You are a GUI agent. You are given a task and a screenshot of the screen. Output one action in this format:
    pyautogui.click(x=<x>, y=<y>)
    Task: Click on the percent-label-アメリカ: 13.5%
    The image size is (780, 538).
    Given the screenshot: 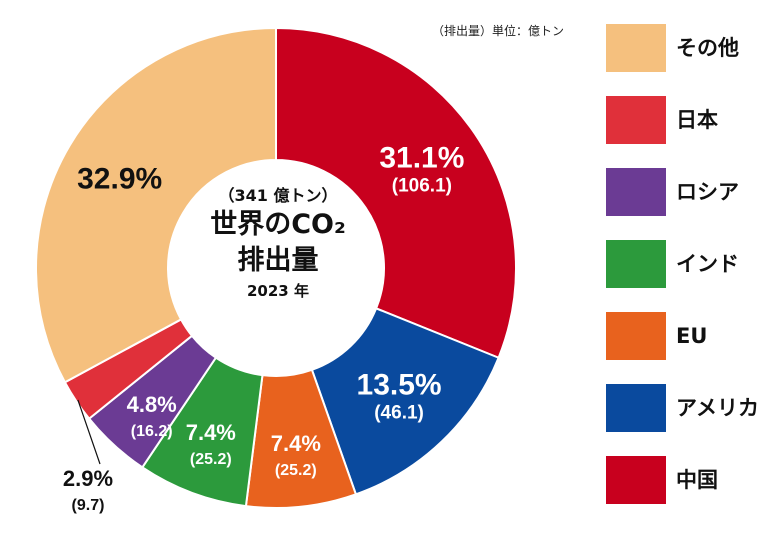 What is the action you would take?
    pyautogui.click(x=399, y=385)
    